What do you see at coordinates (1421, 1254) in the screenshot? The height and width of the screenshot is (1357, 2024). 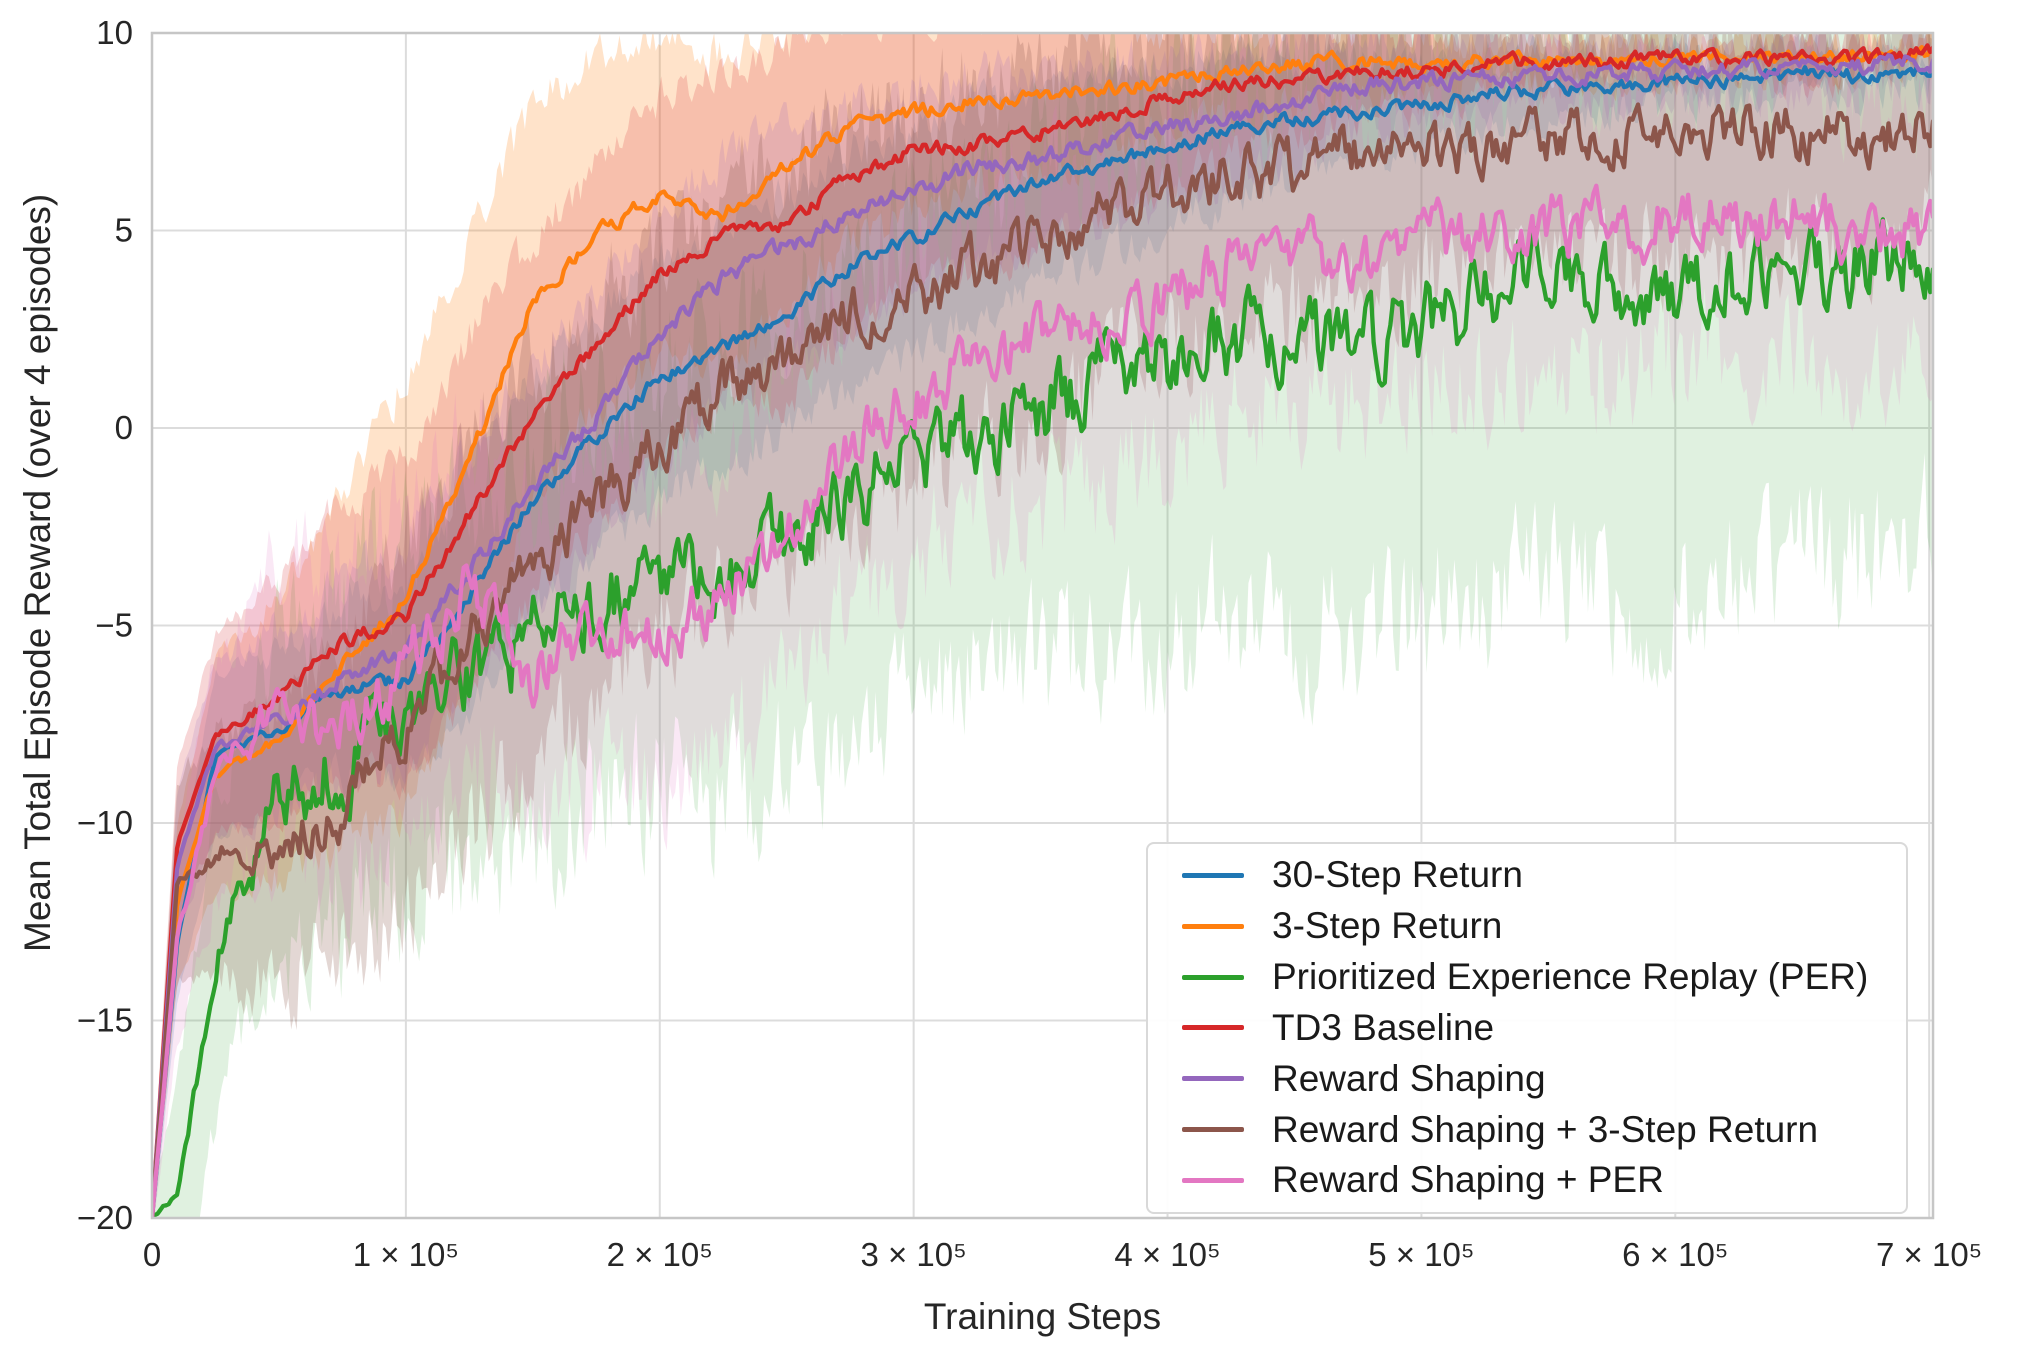 I see `x-tick-label: 5 × 10⁵` at bounding box center [1421, 1254].